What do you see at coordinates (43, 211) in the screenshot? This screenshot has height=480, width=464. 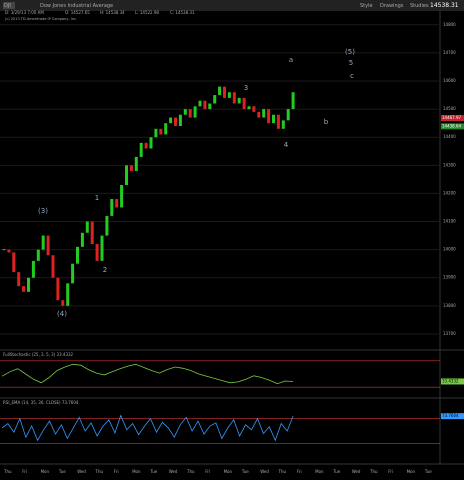 I see `wave-label: (3)` at bounding box center [43, 211].